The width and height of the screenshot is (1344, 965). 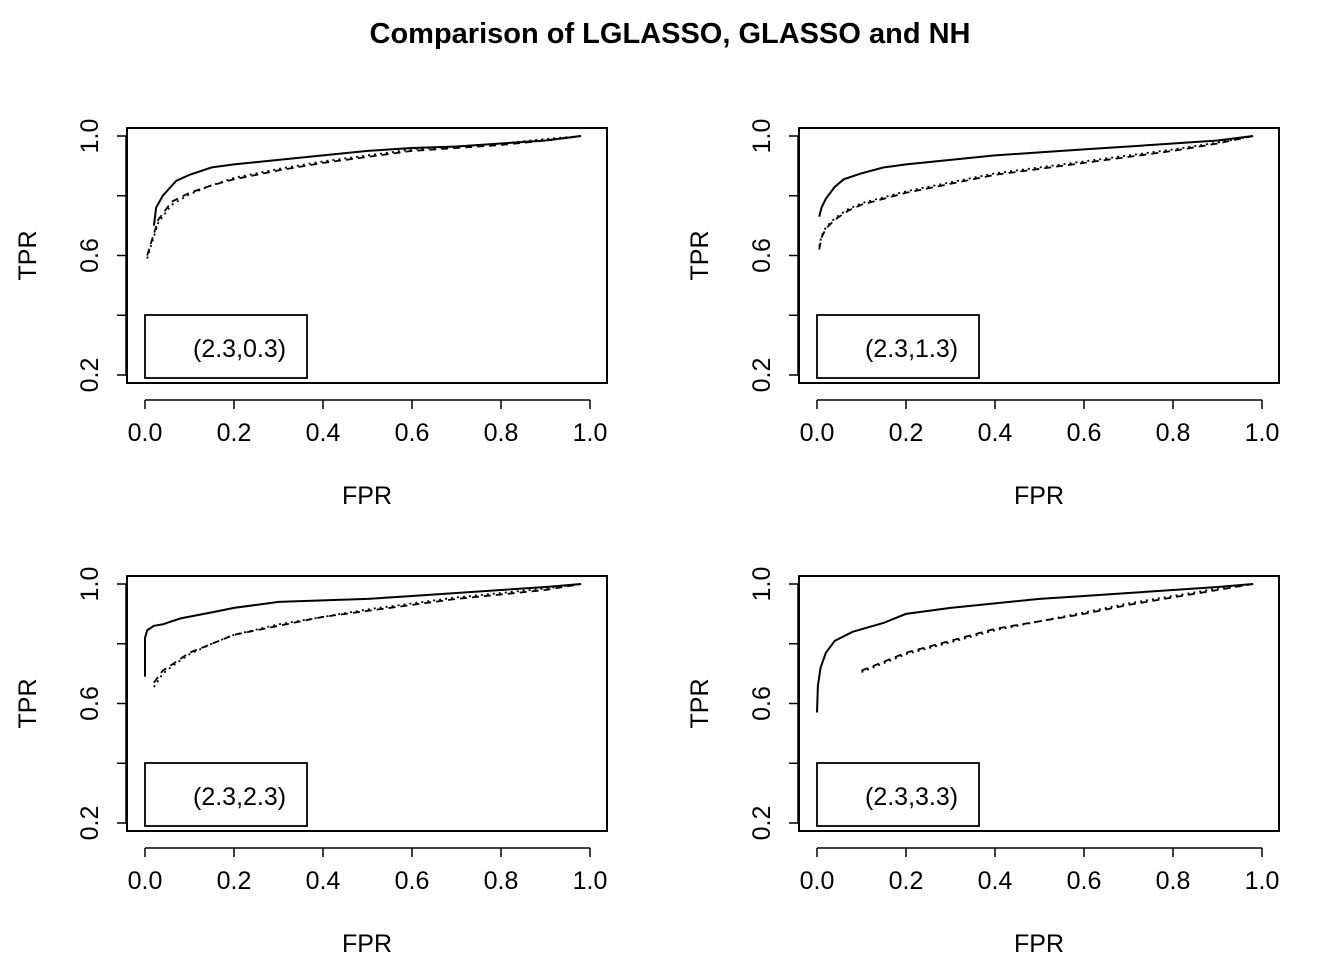 What do you see at coordinates (670, 34) in the screenshot?
I see `main-title: Comparison of LGLASSO, GLASSO and NH` at bounding box center [670, 34].